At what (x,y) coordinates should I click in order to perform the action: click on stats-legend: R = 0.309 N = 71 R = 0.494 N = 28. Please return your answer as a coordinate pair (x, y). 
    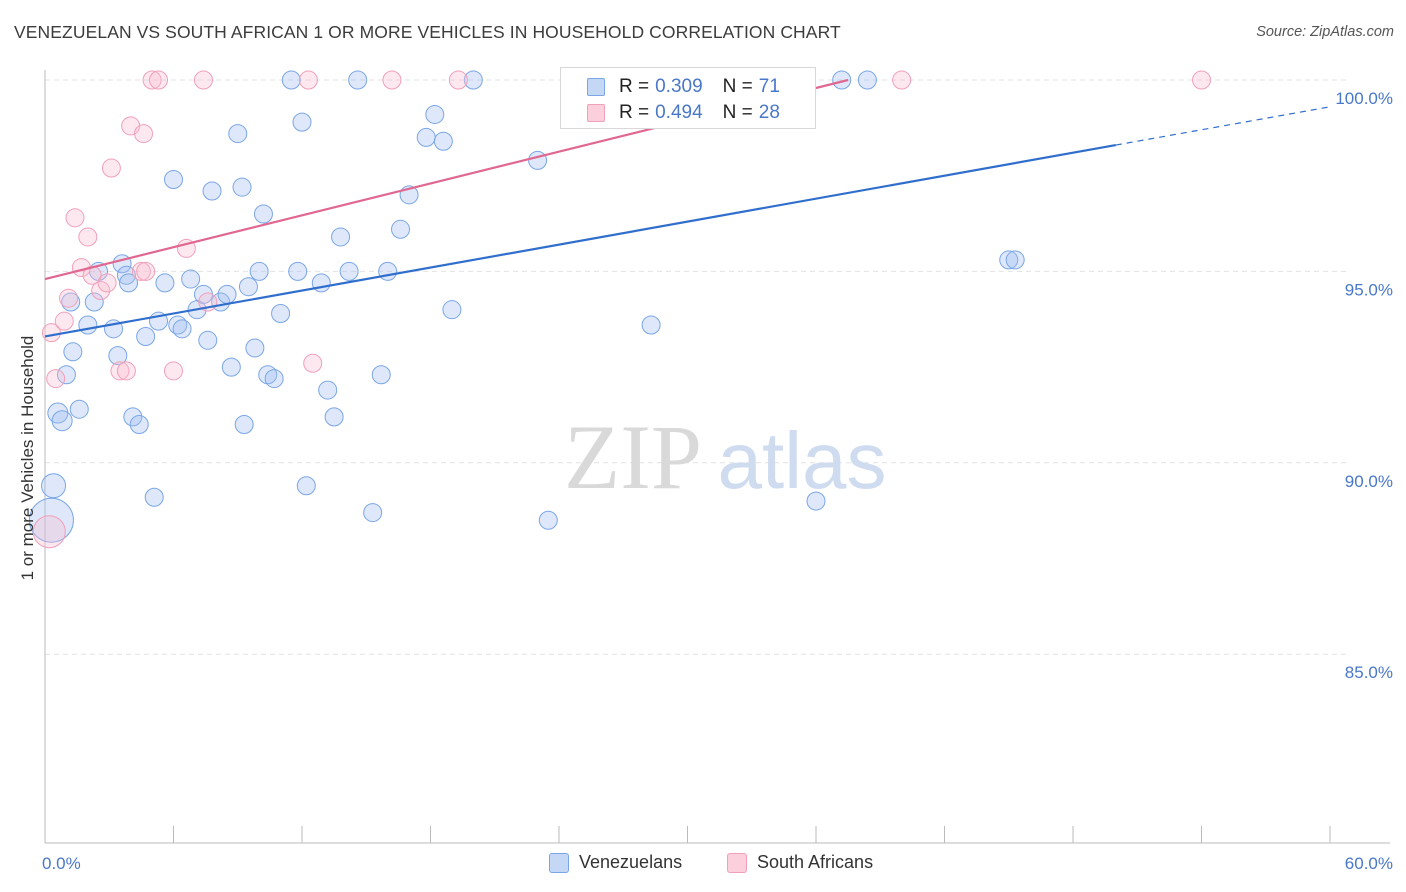
    Looking at the image, I should click on (688, 98).